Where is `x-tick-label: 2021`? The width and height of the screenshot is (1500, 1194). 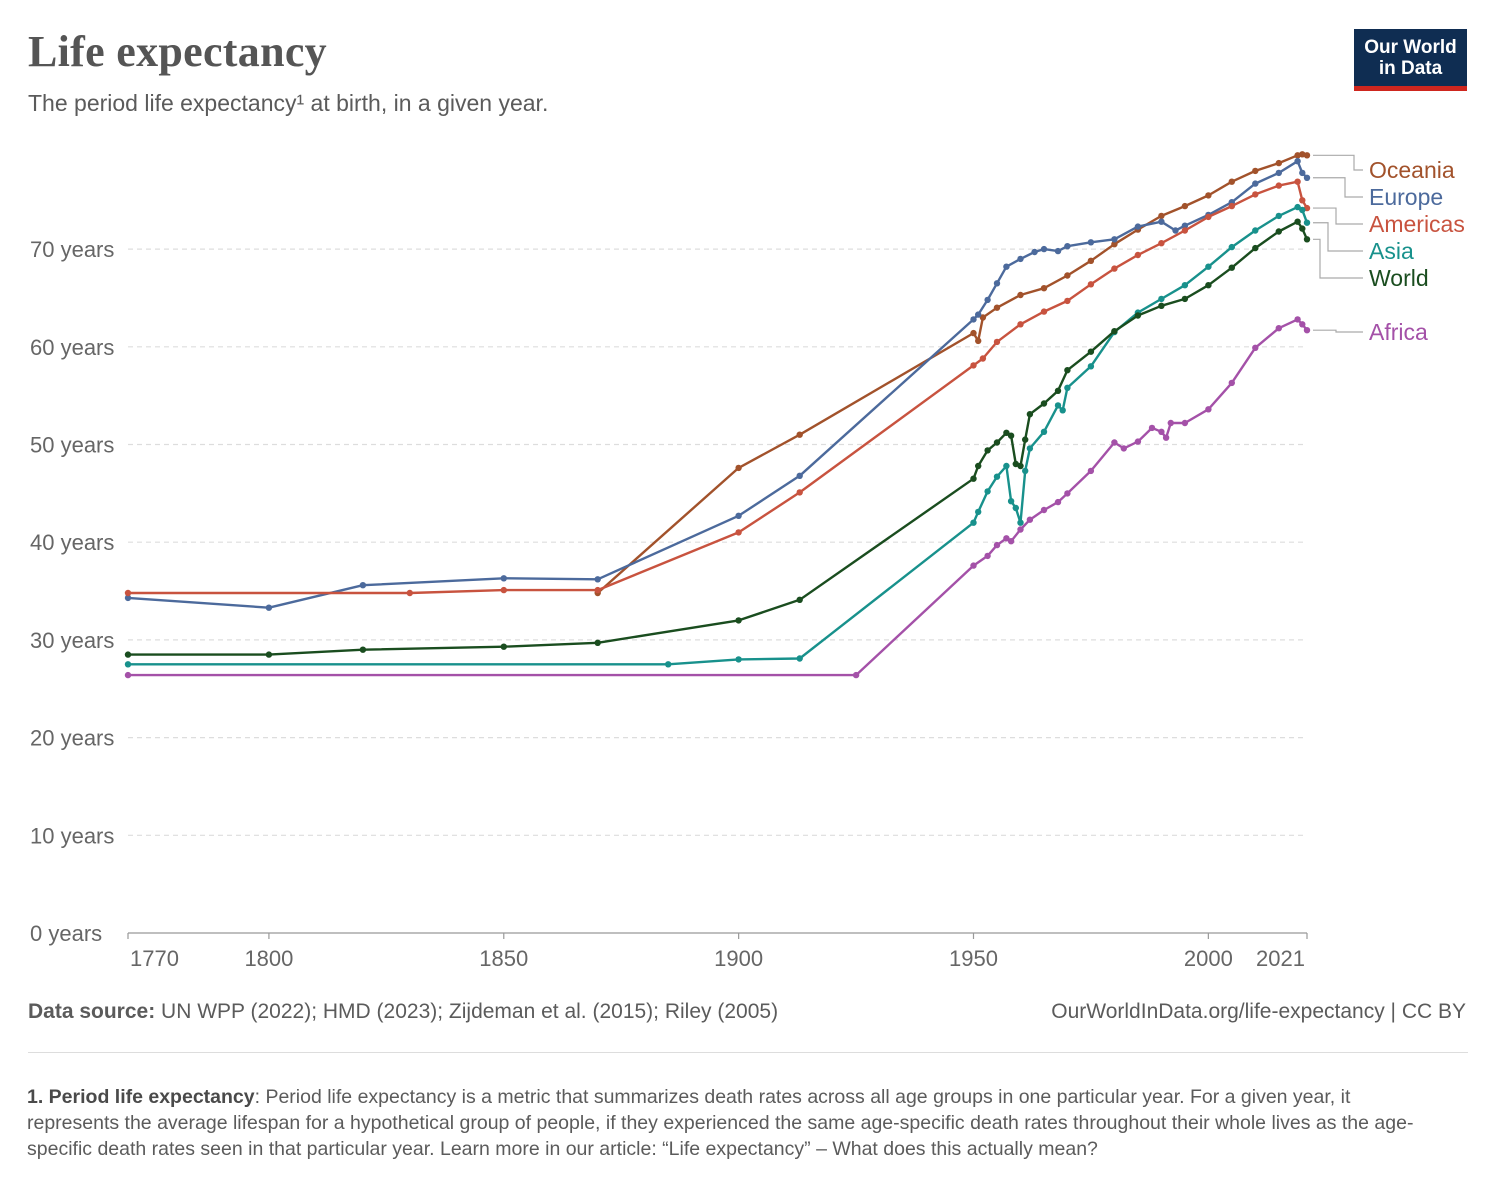 x-tick-label: 2021 is located at coordinates (1280, 958).